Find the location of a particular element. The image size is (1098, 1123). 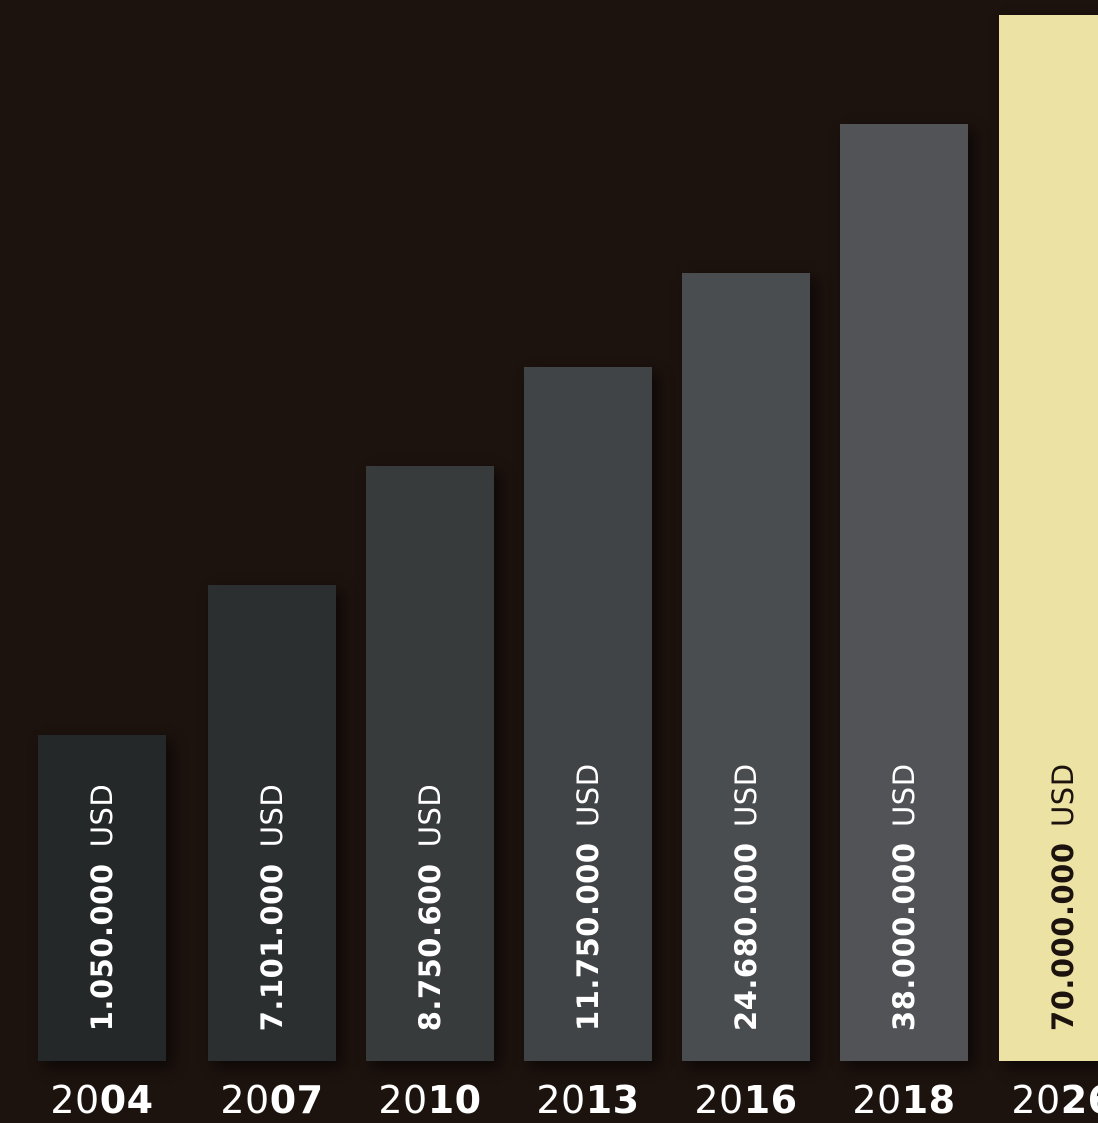

bar-value: 24.680.000 is located at coordinates (746, 936).